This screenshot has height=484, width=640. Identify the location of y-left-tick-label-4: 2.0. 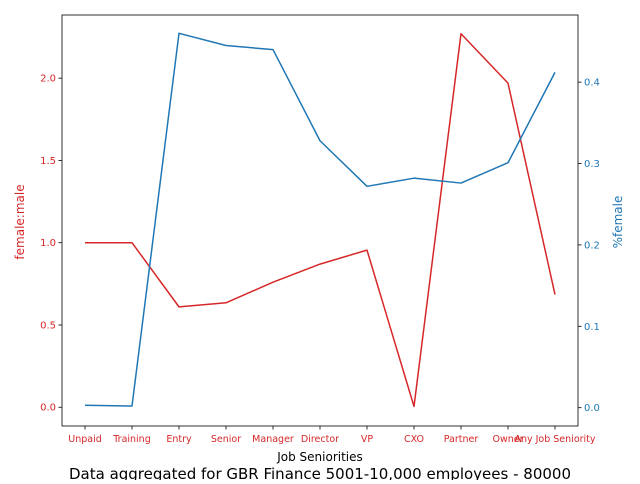
(48, 79).